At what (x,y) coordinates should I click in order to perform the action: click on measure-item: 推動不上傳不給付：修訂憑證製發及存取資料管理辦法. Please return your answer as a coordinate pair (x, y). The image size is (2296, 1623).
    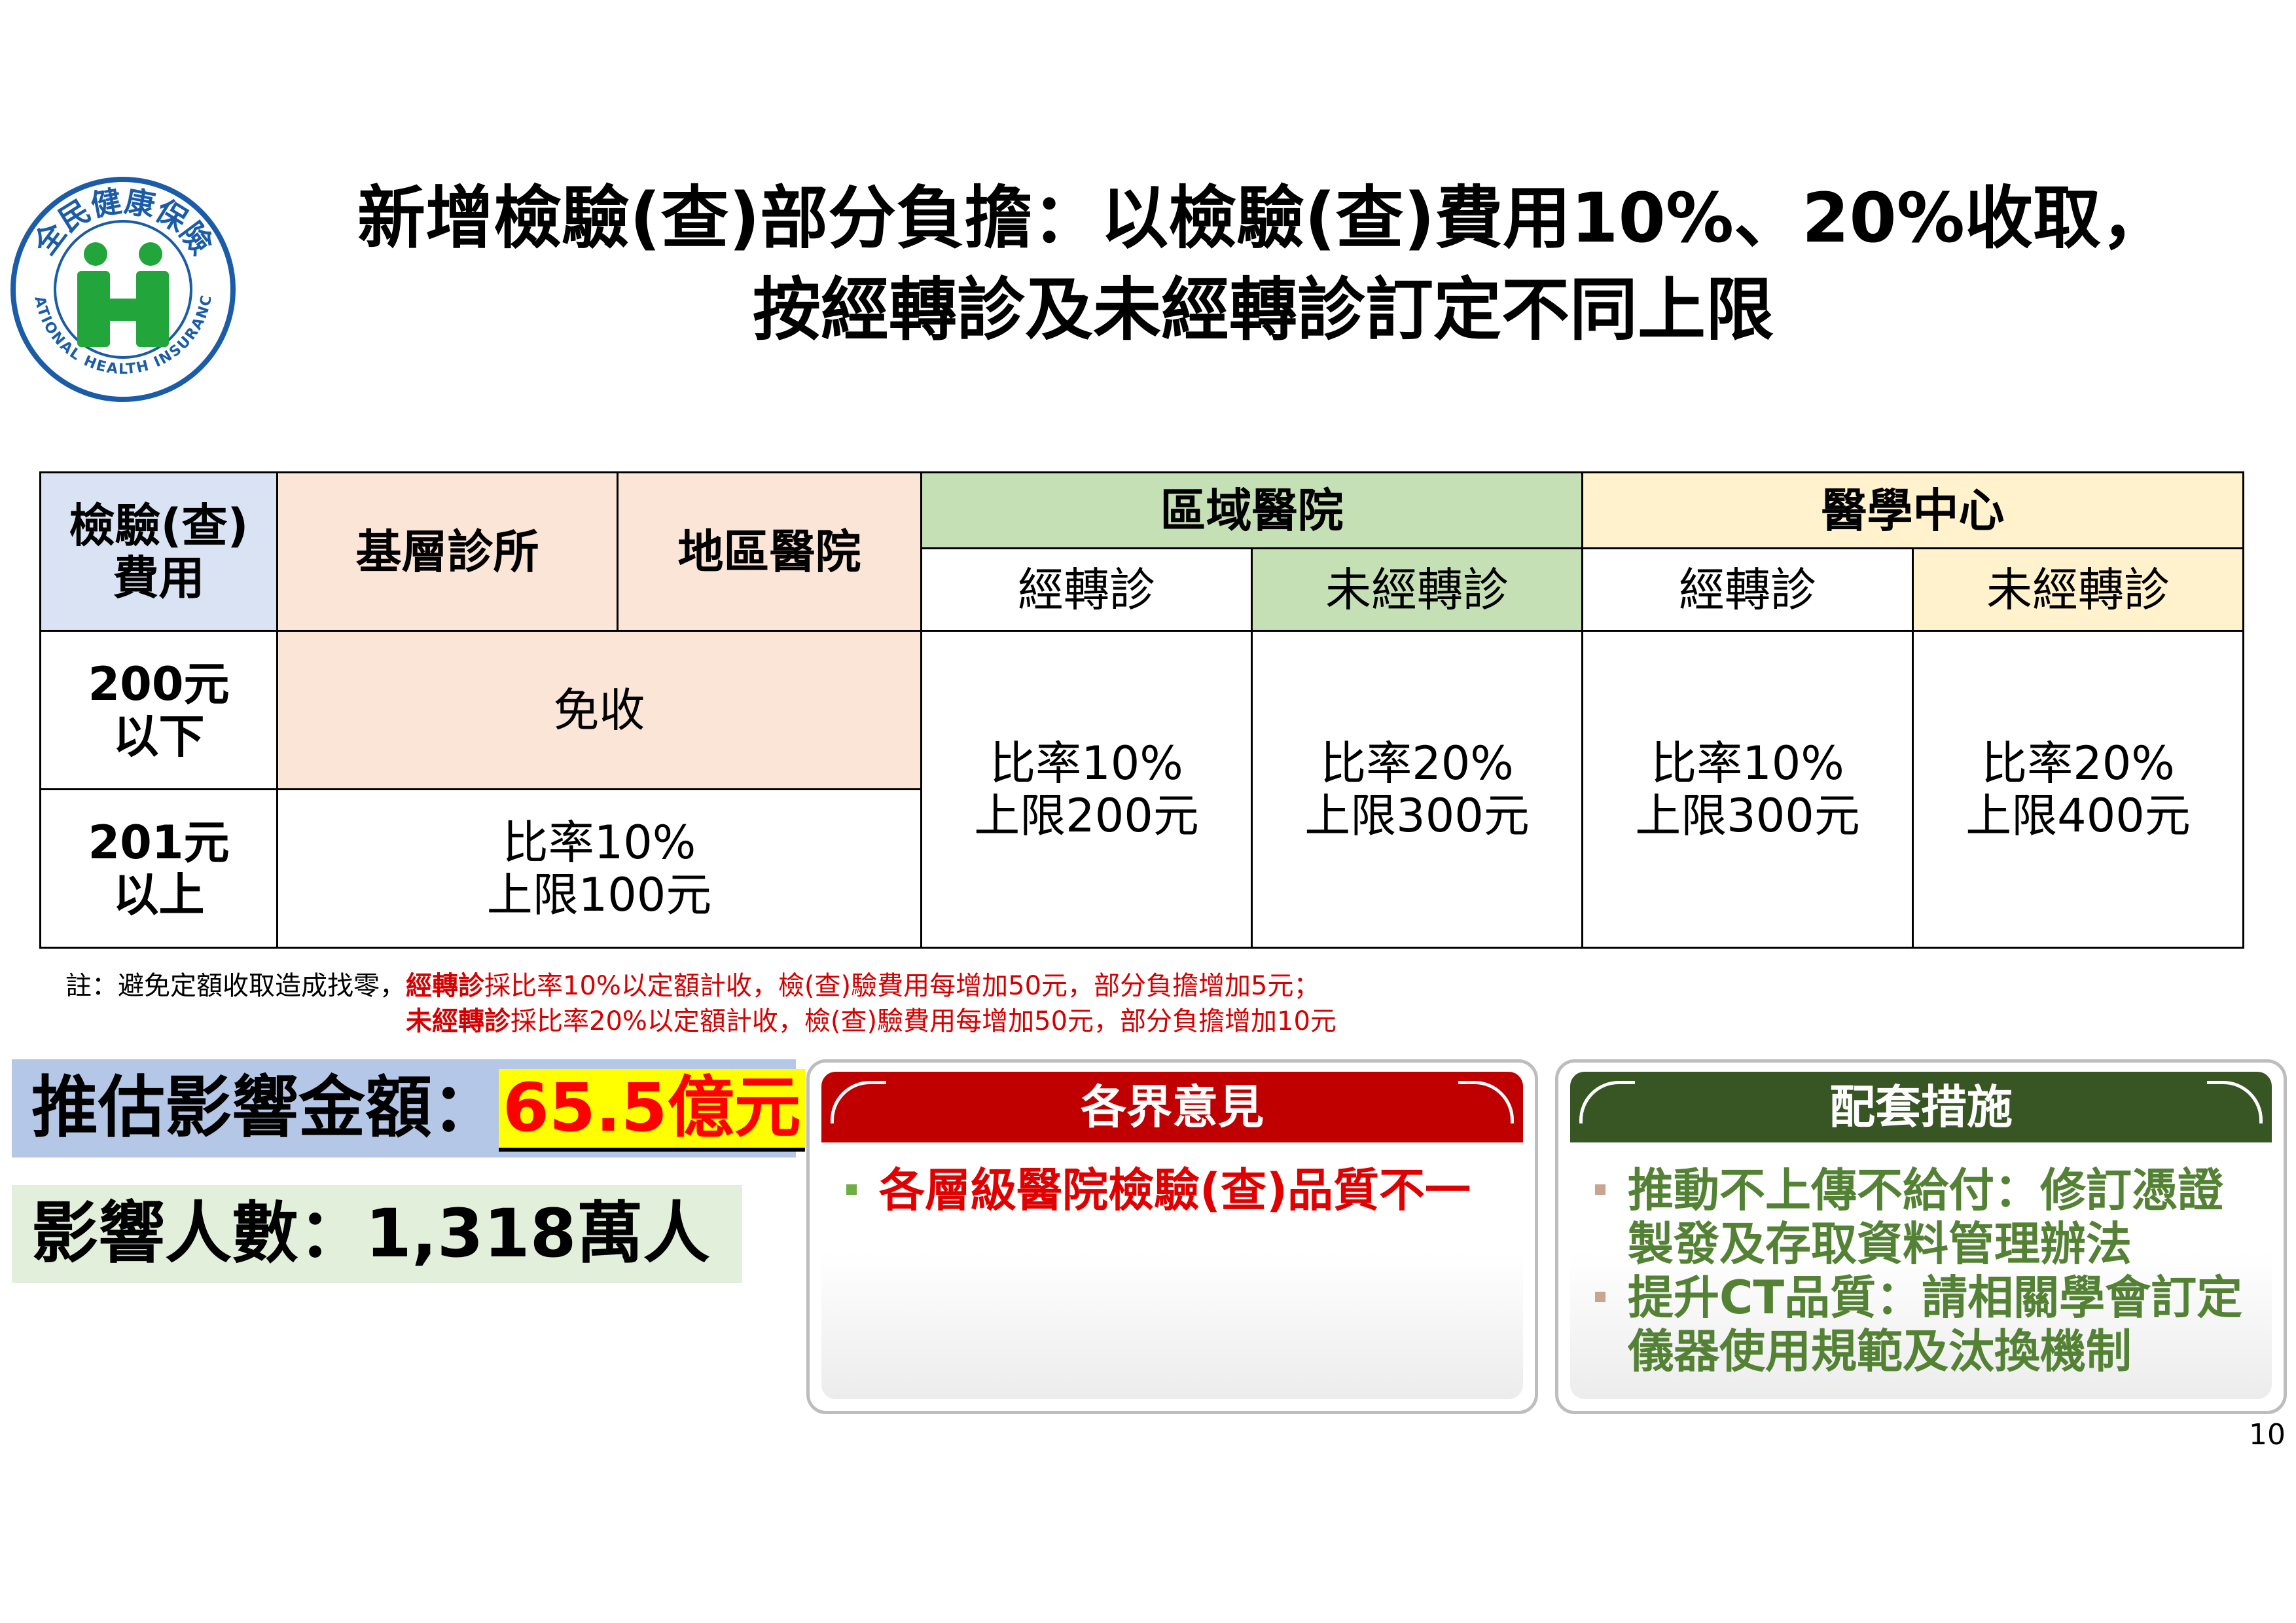
    Looking at the image, I should click on (1927, 1217).